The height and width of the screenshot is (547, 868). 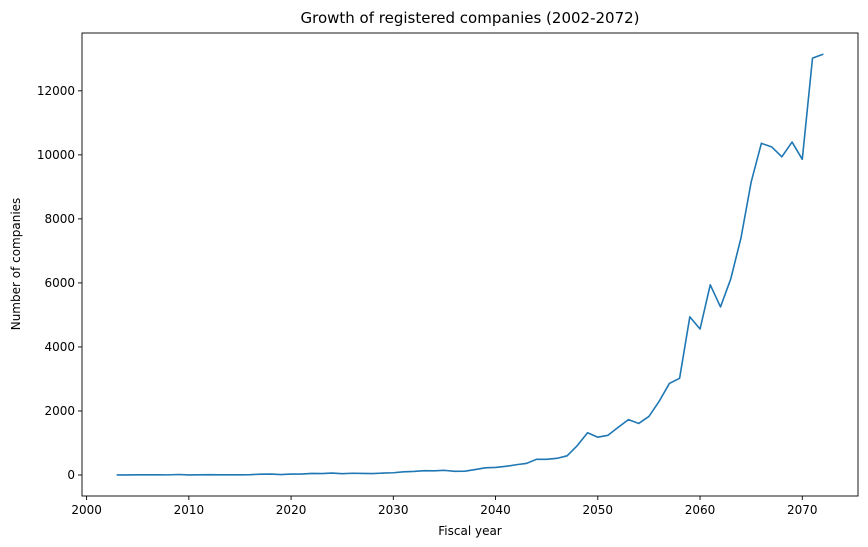 What do you see at coordinates (598, 510) in the screenshot?
I see `x-tick-label: 2050` at bounding box center [598, 510].